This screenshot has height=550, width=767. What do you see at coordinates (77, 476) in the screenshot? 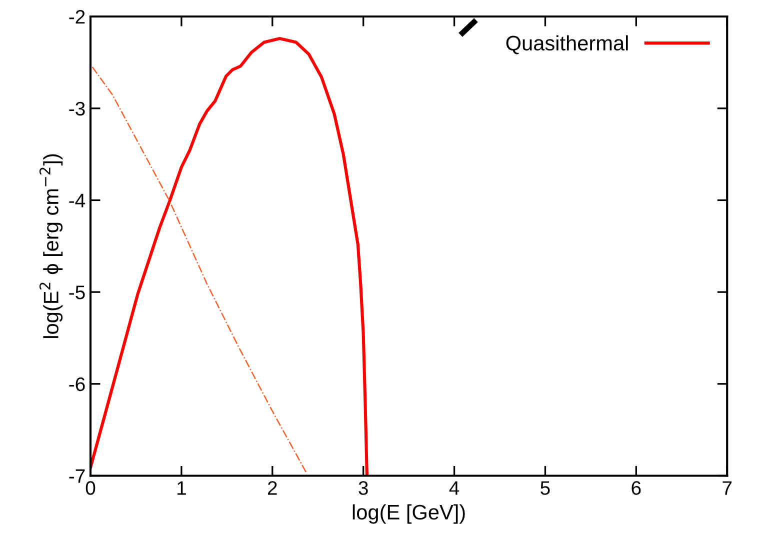
I see `y-tick-label: -7` at bounding box center [77, 476].